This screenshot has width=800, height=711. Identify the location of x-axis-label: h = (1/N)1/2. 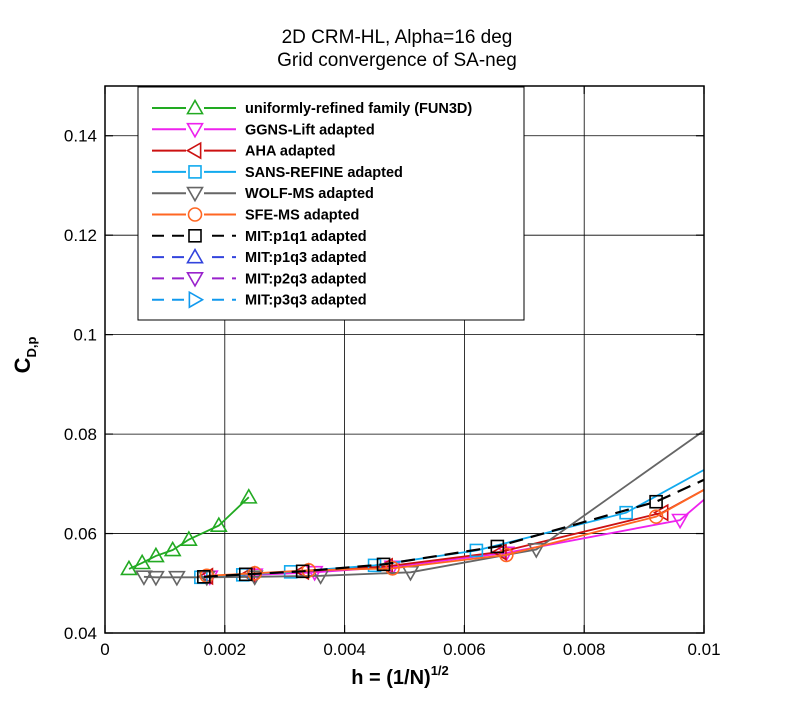
(400, 676).